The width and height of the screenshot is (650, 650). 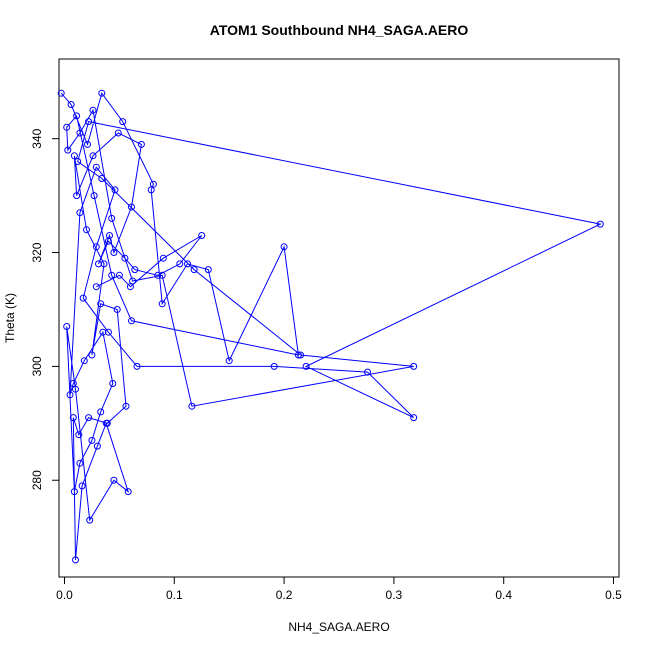 What do you see at coordinates (64, 595) in the screenshot?
I see `x-tick-label: 0.0` at bounding box center [64, 595].